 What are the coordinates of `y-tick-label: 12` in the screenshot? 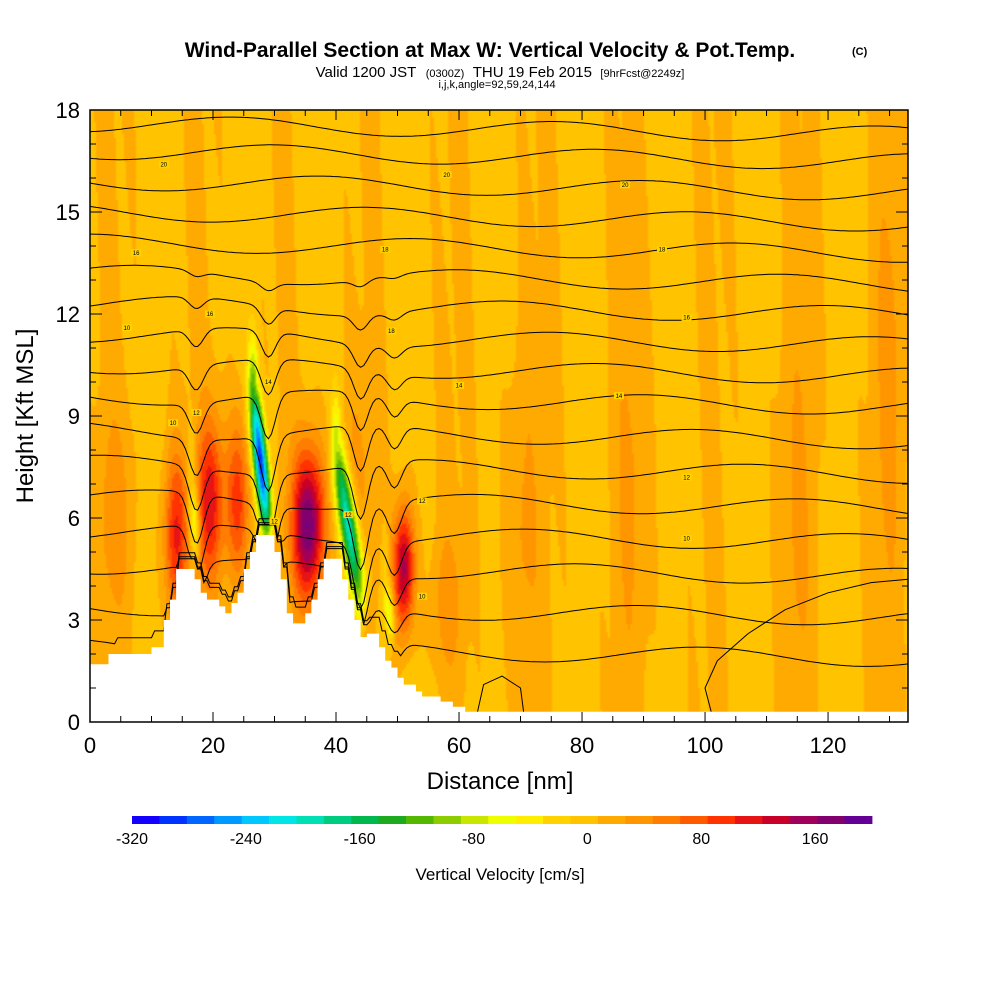 It's located at (68, 314).